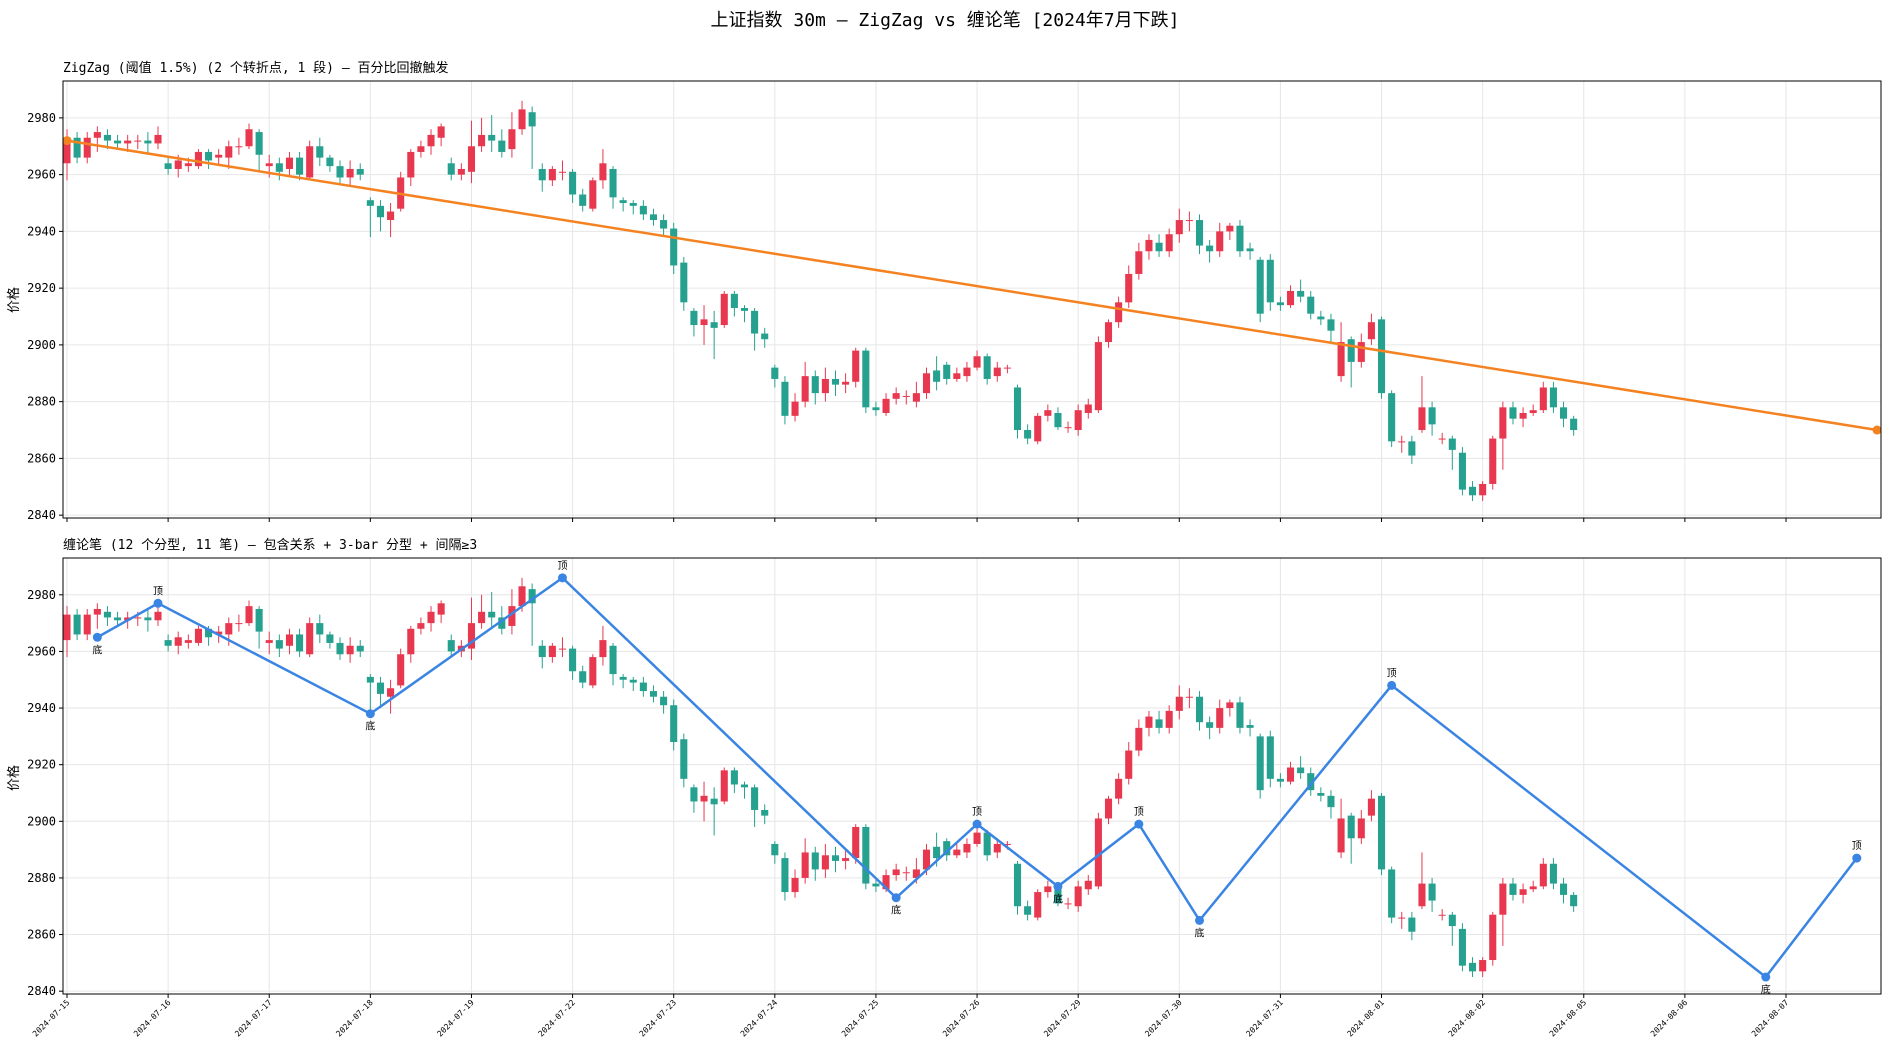 This screenshot has height=1054, width=1890. I want to click on x-date-label: 2024-07-16, so click(152, 1018).